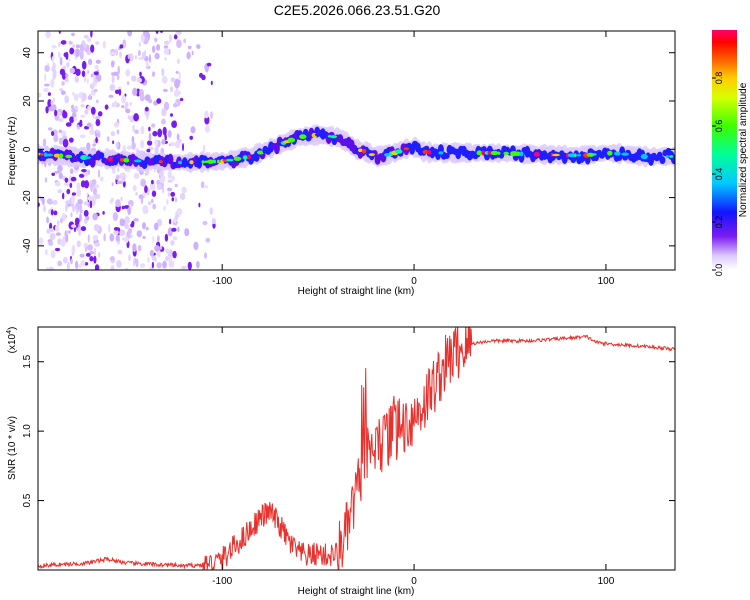 This screenshot has width=750, height=600. I want to click on y-tick-label: 1.5, so click(27, 361).